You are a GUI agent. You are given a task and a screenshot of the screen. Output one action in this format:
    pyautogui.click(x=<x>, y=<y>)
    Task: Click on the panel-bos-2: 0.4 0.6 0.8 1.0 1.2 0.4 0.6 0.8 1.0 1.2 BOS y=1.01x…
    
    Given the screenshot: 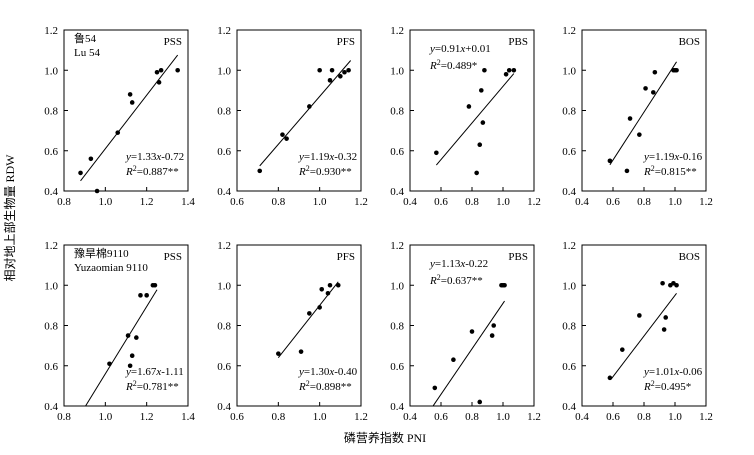 What is the action you would take?
    pyautogui.click(x=637, y=331)
    